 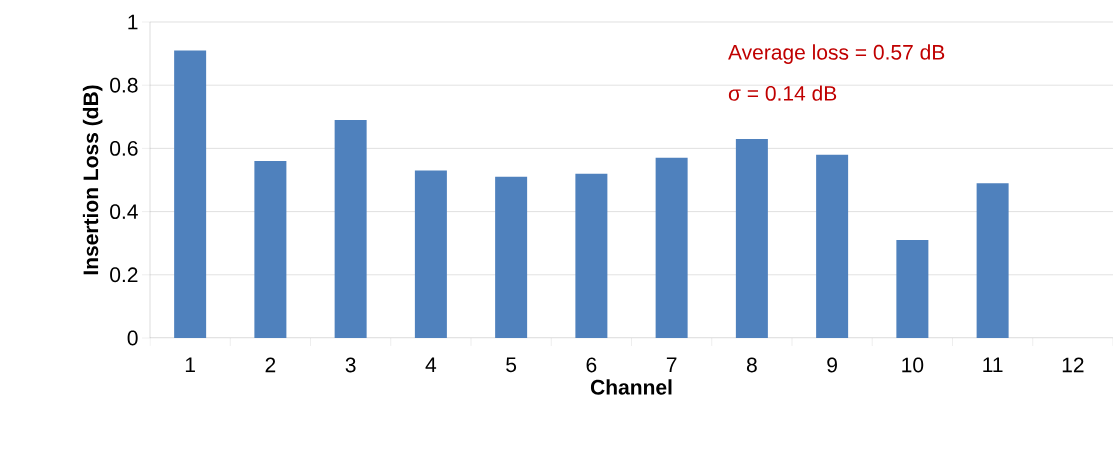 What do you see at coordinates (913, 365) in the screenshot?
I see `x-tick-label: 10` at bounding box center [913, 365].